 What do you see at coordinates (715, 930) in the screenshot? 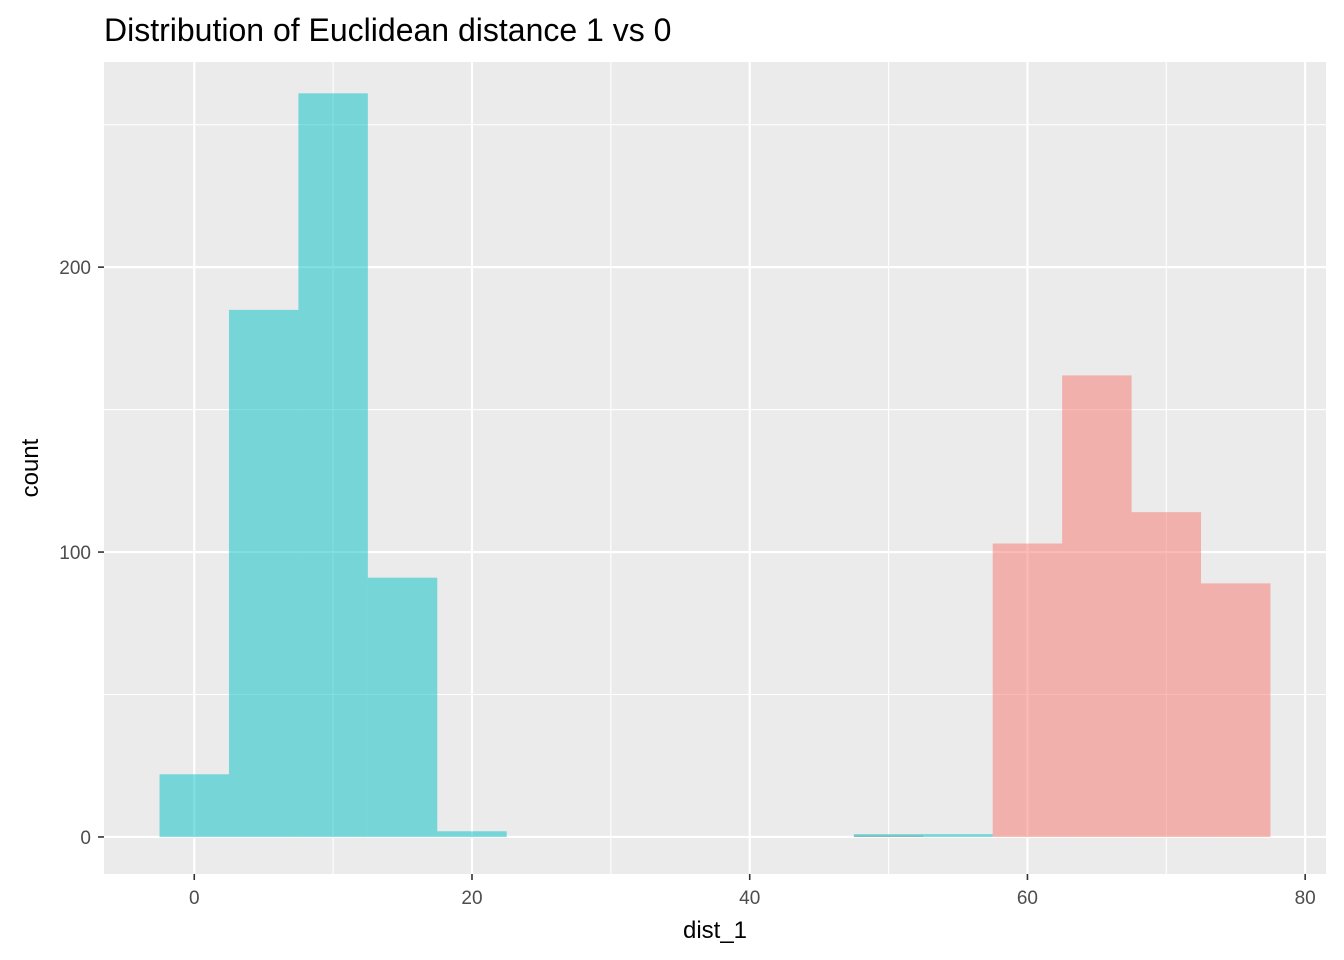
I see `x-axis-title: dist_1` at bounding box center [715, 930].